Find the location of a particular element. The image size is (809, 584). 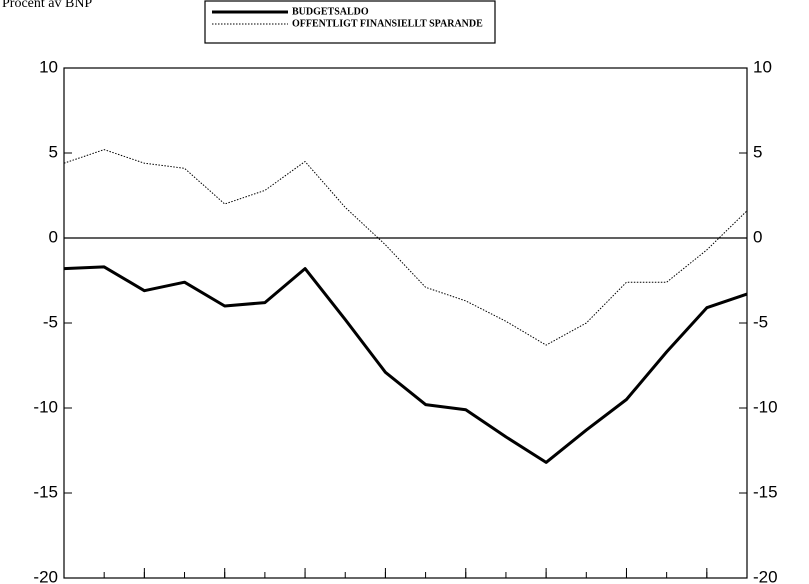

y-tick-label: 10 is located at coordinates (48, 66).